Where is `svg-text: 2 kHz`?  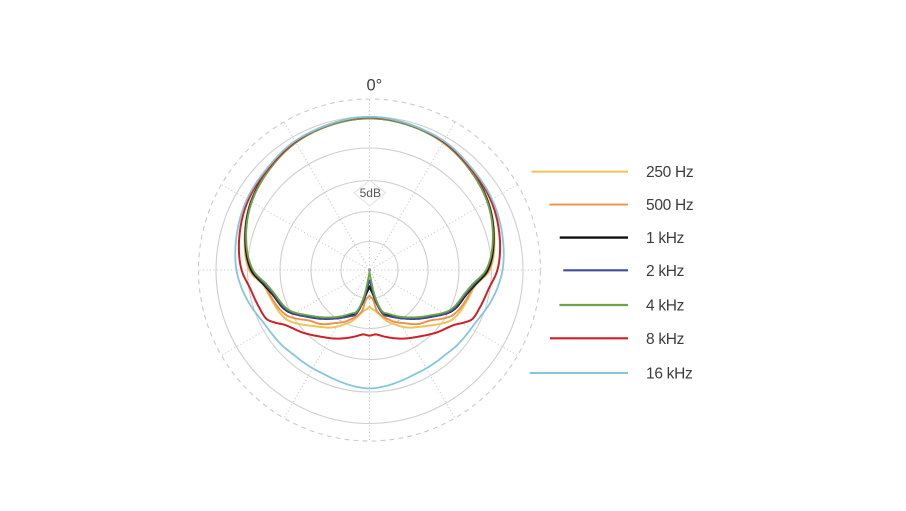 svg-text: 2 kHz is located at coordinates (665, 271).